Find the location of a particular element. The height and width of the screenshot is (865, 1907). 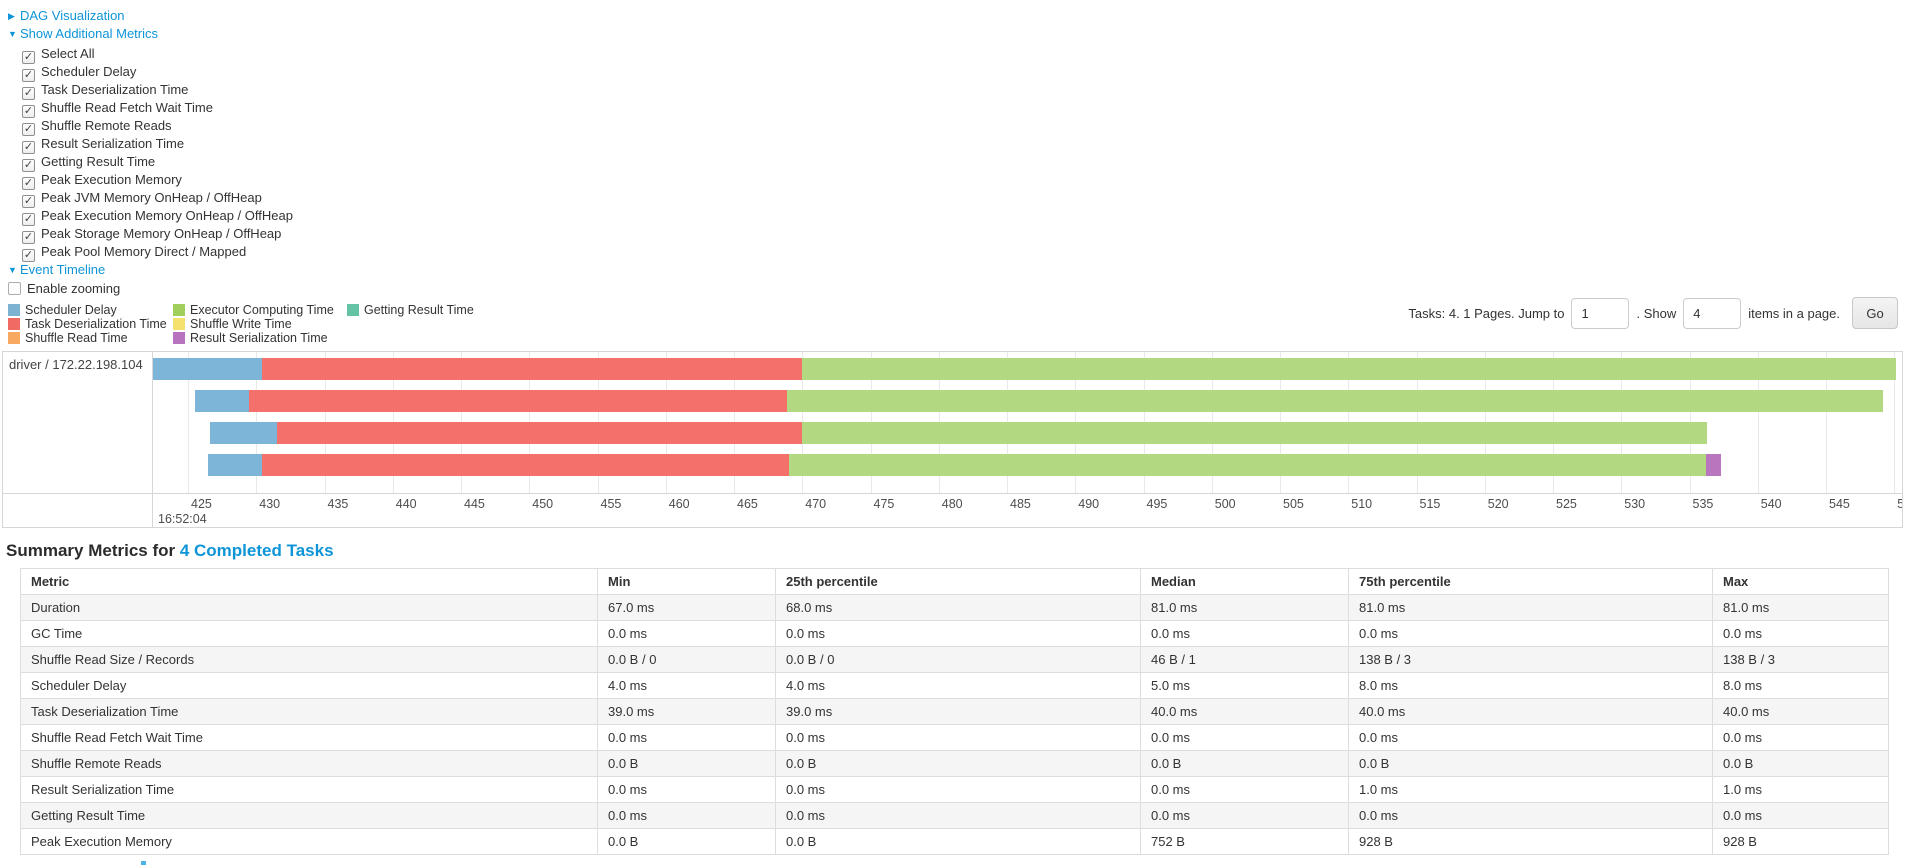

table-cell: 1.0 ms is located at coordinates (1800, 789).